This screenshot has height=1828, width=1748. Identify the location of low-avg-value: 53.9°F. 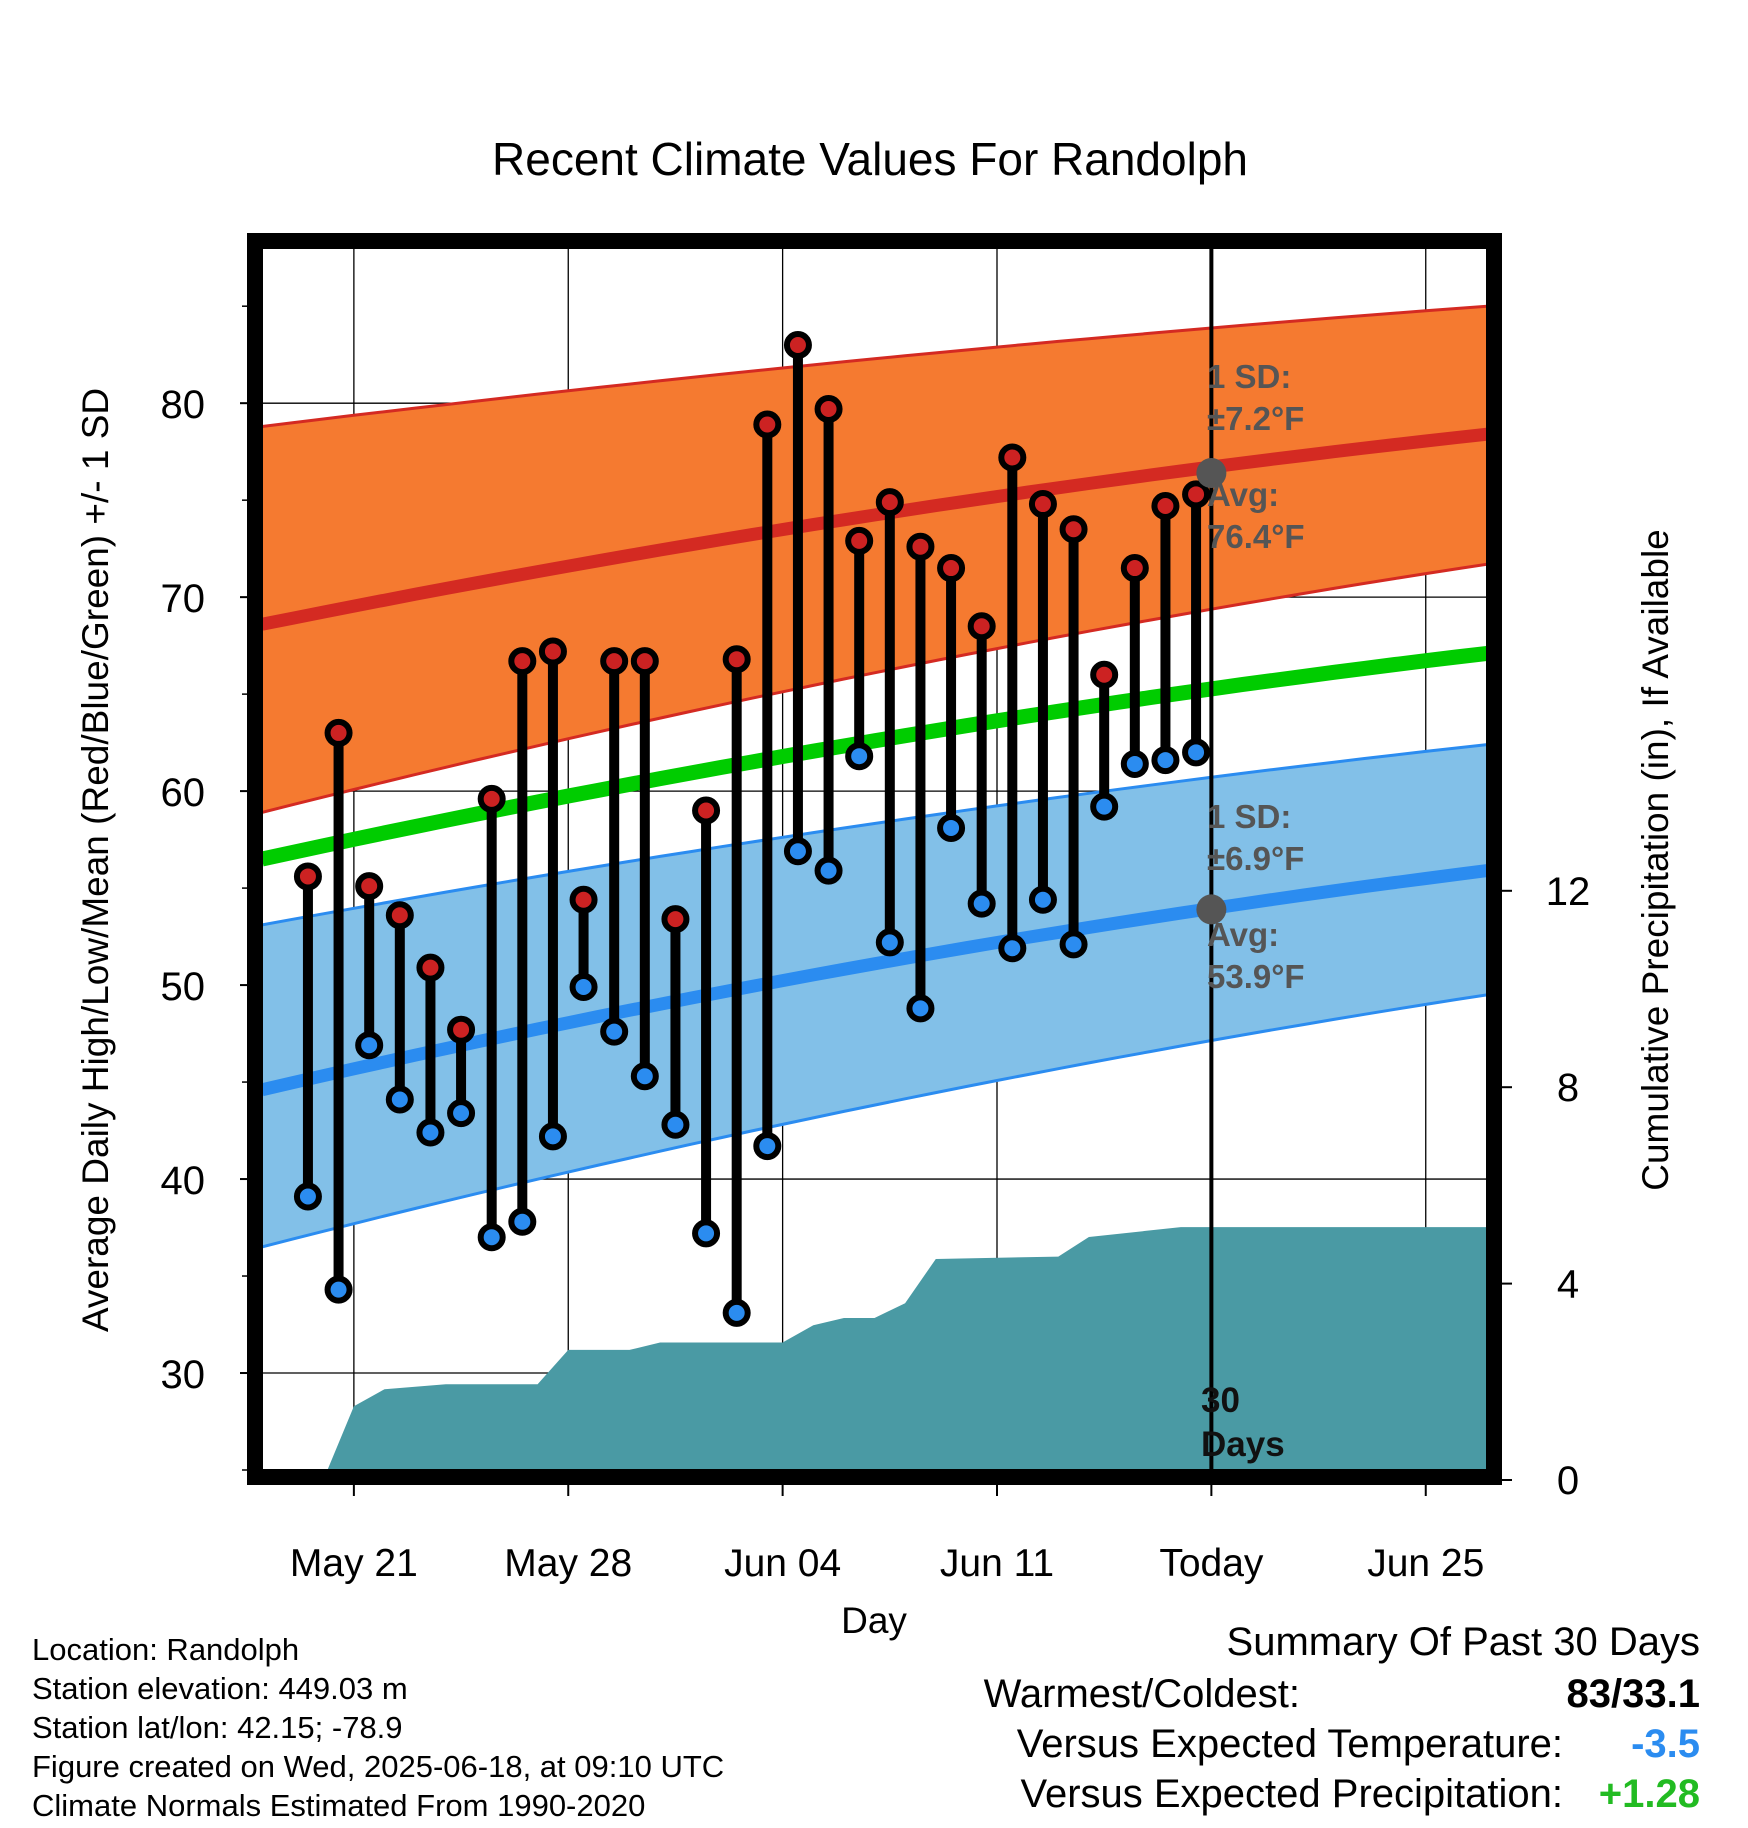
(1256, 976).